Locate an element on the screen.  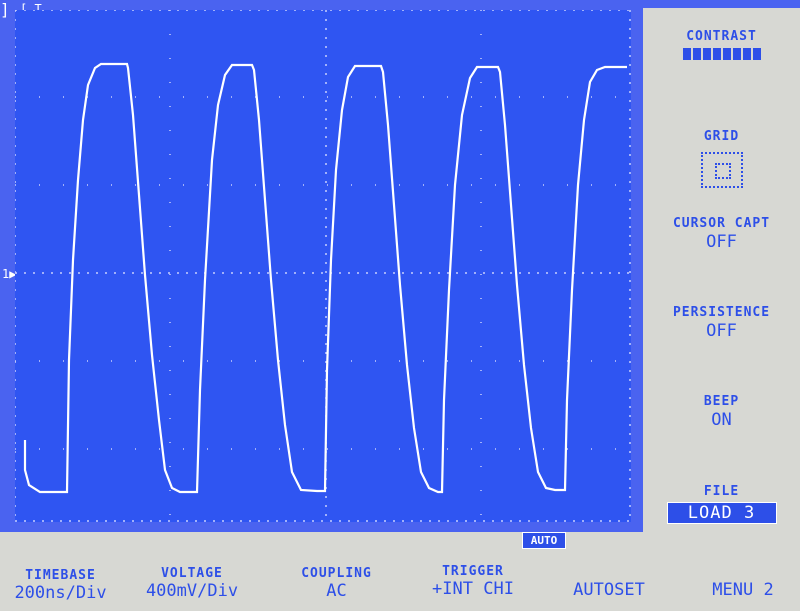
contrast-menu-item: CONTRAST is located at coordinates (721, 44).